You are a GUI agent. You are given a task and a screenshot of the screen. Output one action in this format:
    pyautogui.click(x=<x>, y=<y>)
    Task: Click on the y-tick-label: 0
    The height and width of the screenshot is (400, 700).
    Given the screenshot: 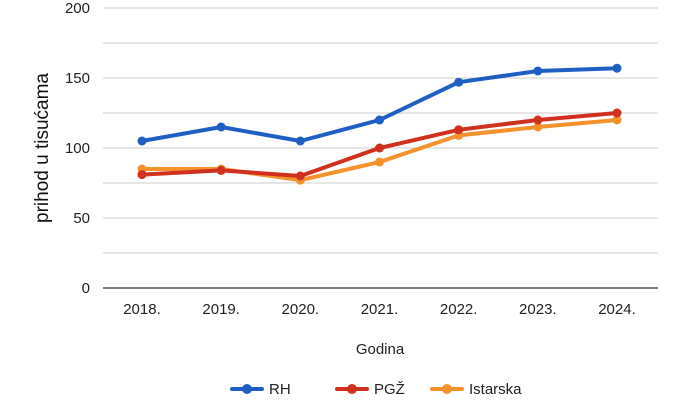 What is the action you would take?
    pyautogui.click(x=86, y=288)
    